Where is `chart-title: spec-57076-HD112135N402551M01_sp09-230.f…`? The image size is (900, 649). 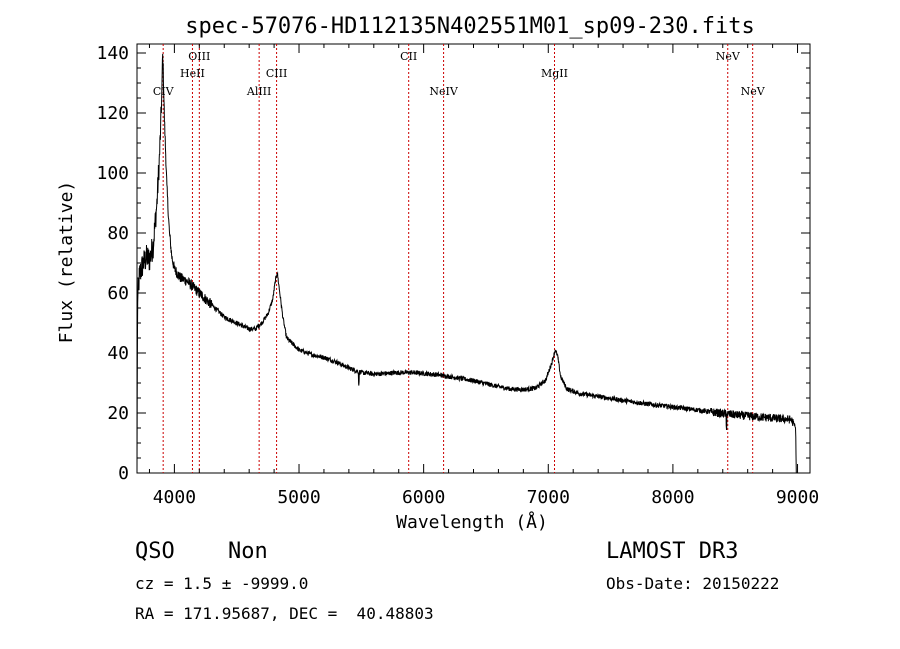 chart-title: spec-57076-HD112135N402551M01_sp09-230.f… is located at coordinates (470, 26).